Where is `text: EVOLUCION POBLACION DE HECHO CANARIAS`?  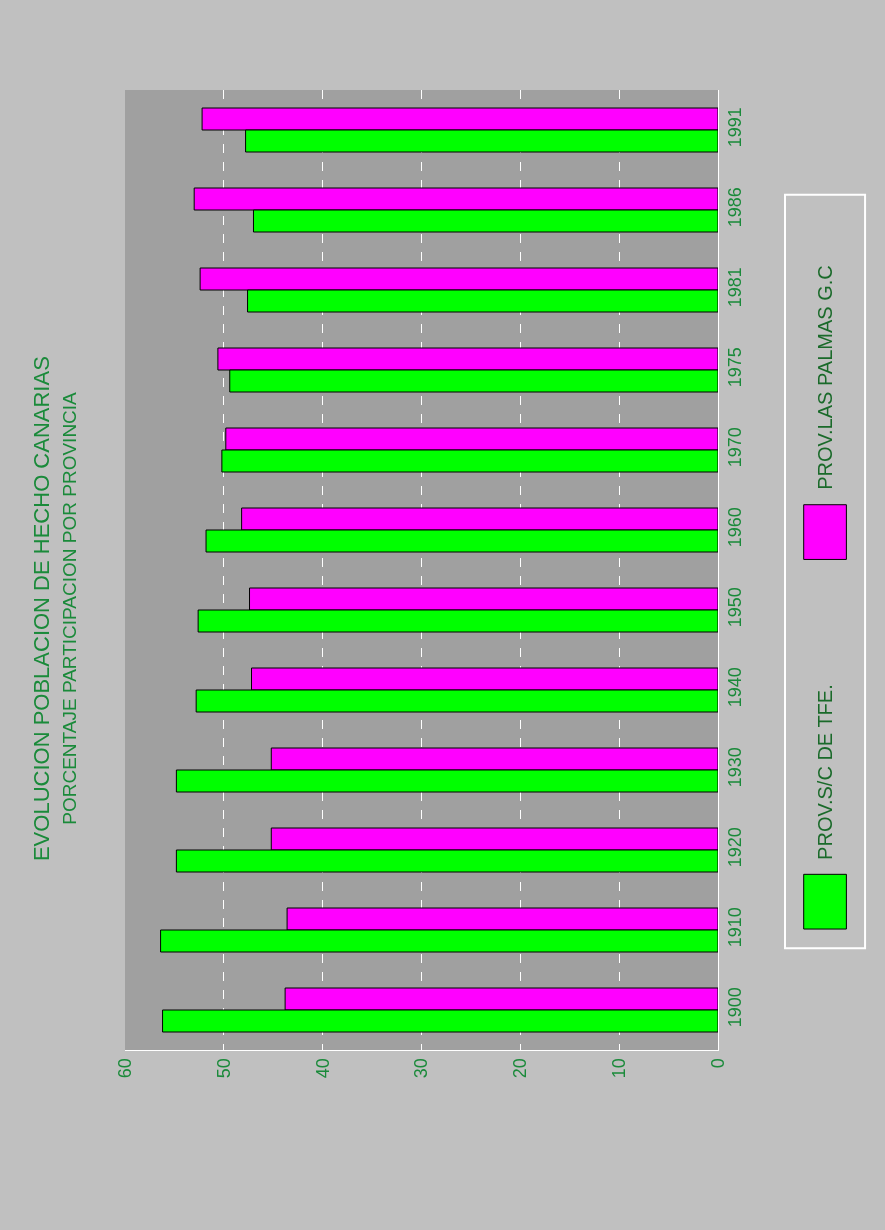
text: EVOLUCION POBLACION DE HECHO CANARIAS is located at coordinates (42, 609).